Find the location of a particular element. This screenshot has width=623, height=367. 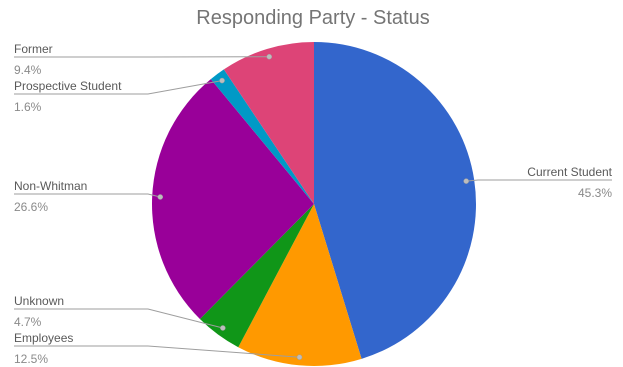

pie-slice-former is located at coordinates (268, 123).